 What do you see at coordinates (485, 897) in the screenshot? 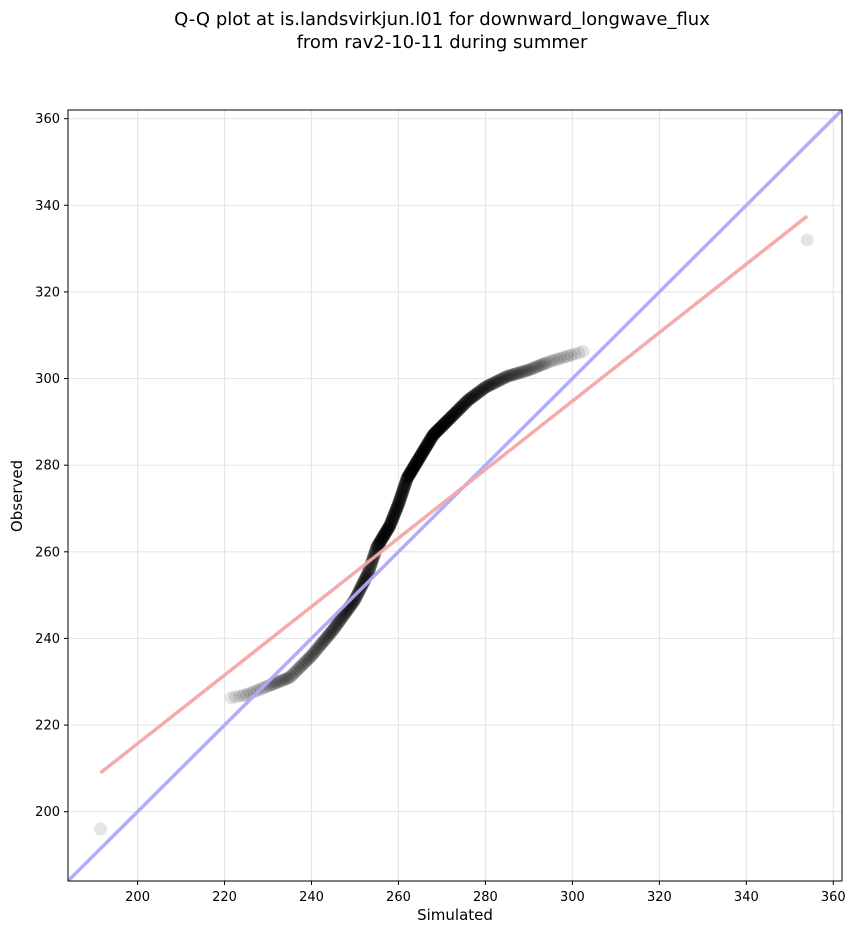
I see `x-tick-label: 280` at bounding box center [485, 897].